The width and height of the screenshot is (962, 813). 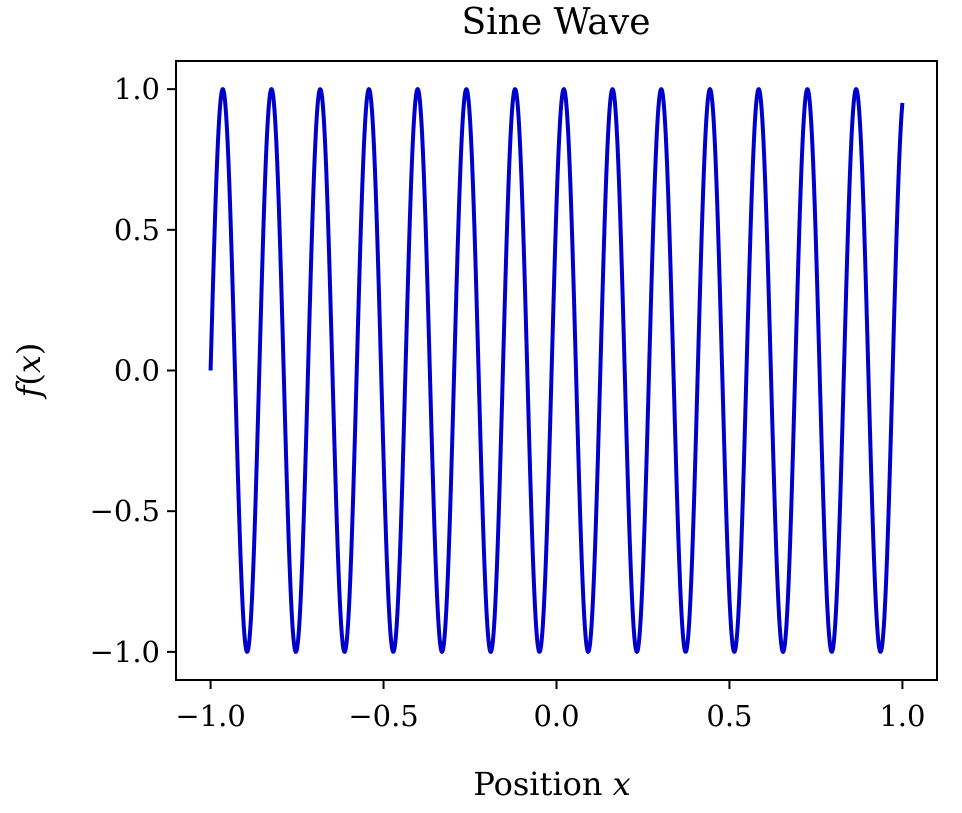 I want to click on x-tick-label: −1.0, so click(x=210, y=716).